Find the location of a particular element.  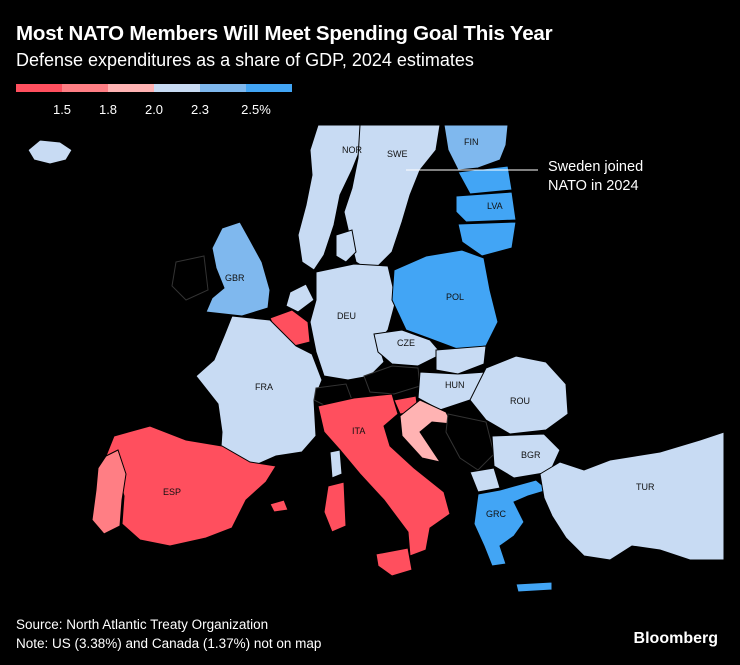

country-ita-sardinia is located at coordinates (335, 507).